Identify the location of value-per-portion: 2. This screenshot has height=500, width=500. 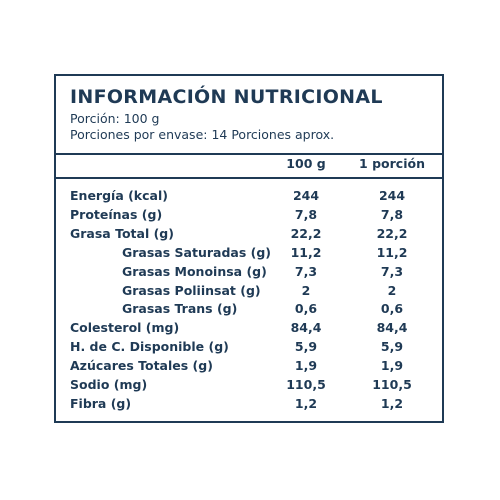
(392, 290).